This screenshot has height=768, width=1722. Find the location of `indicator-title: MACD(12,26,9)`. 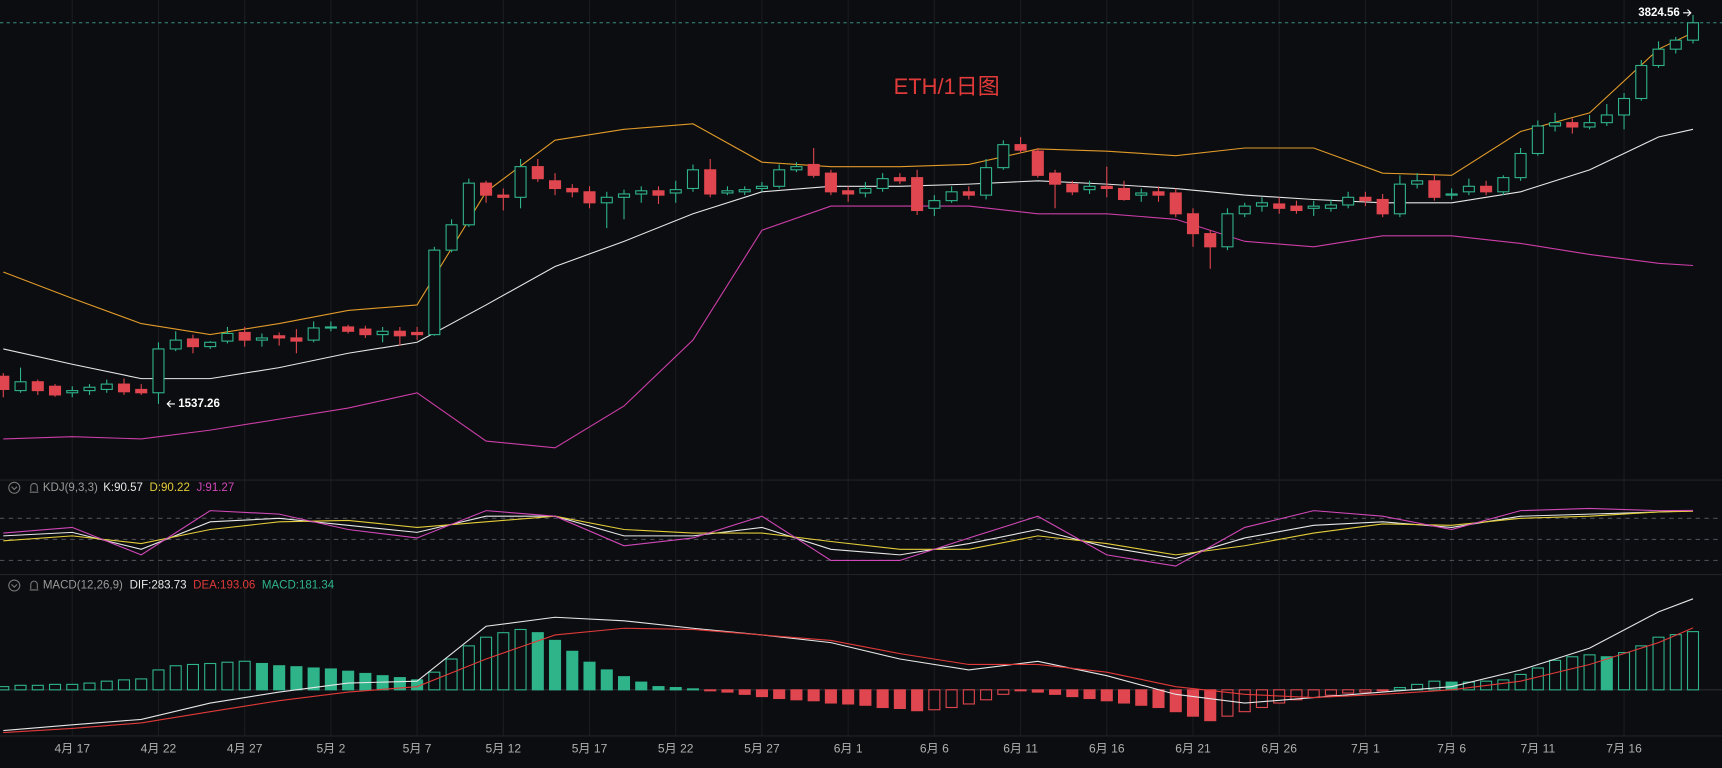

indicator-title: MACD(12,26,9) is located at coordinates (83, 586).